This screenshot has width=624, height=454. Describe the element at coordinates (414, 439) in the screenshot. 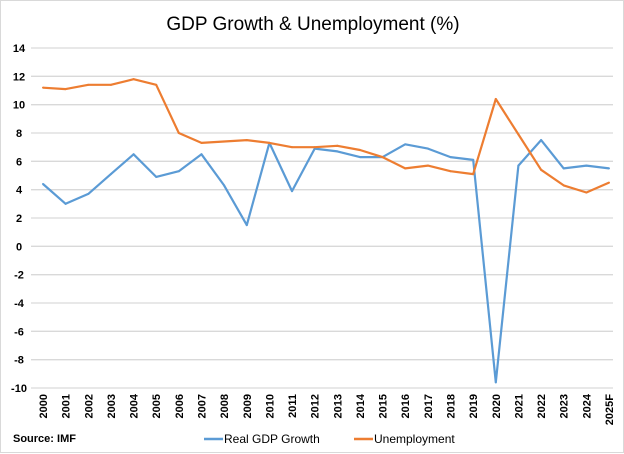

I see `legend-label-unemployment: Unemployment` at that location.